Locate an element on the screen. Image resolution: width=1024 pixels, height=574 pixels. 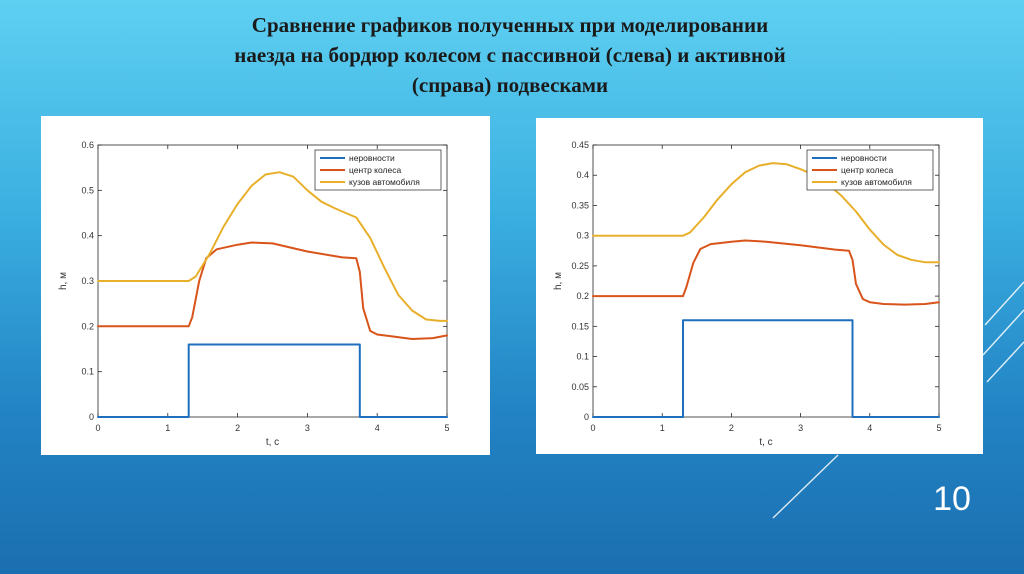
y-tick-label: 0.6 is located at coordinates (87, 145).